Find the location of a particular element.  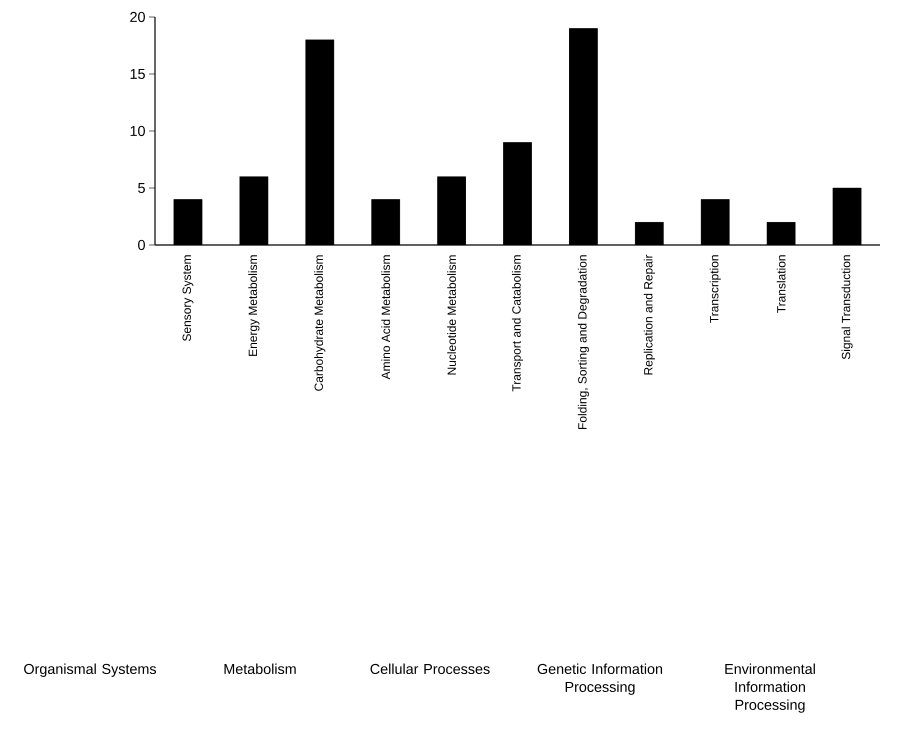

x-tick-label: Signal Transduction is located at coordinates (847, 307).